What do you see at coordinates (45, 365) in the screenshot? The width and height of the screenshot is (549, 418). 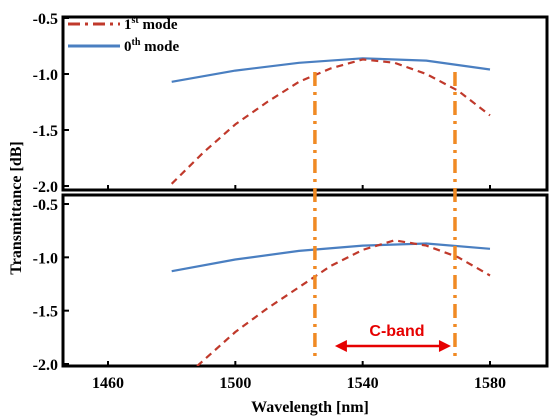 I see `bottom-y-tick-label: -2.0` at bounding box center [45, 365].